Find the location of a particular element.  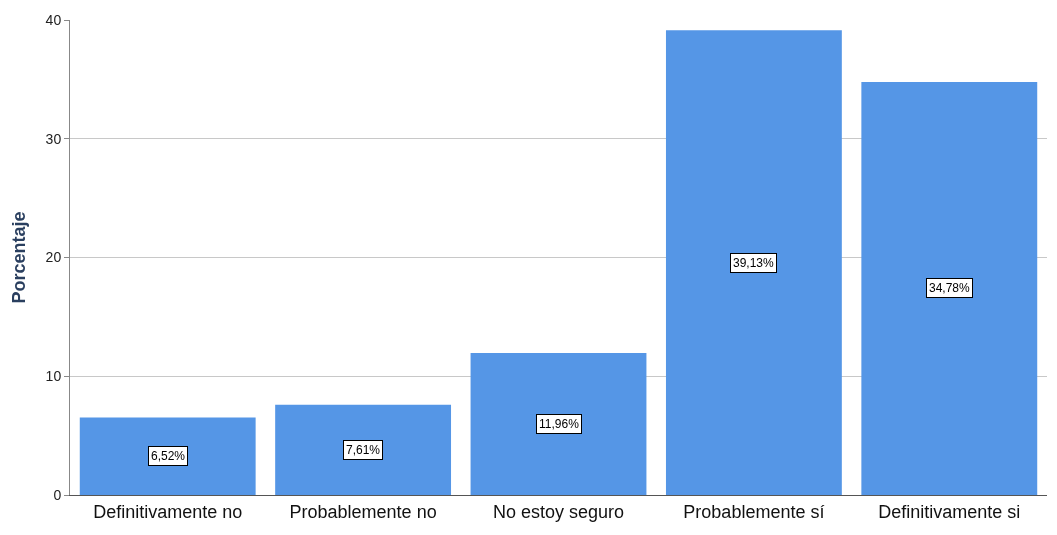

x-tick-label: Probablemente sí is located at coordinates (754, 511).